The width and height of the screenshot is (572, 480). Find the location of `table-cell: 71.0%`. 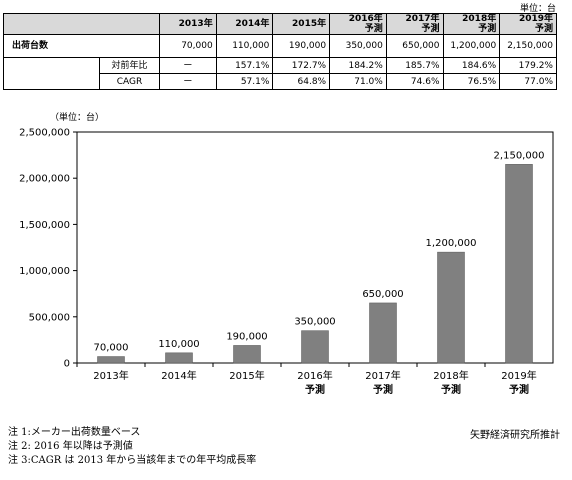

table-cell: 71.0% is located at coordinates (358, 81).